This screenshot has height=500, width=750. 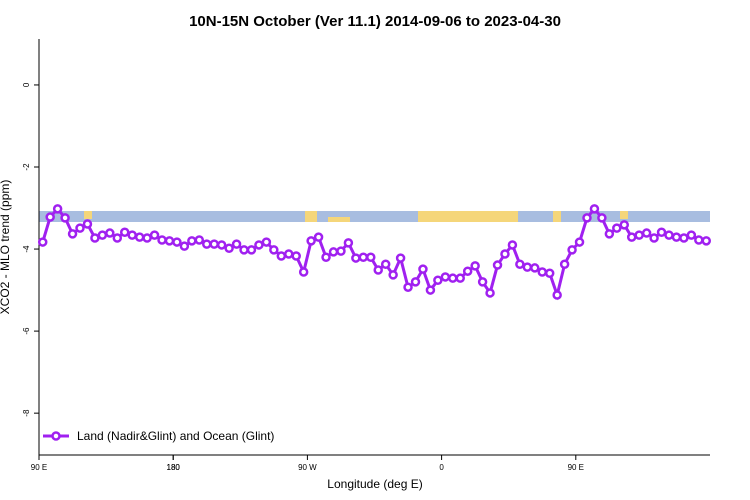 I want to click on x-tick-label: 90 W, so click(x=307, y=467).